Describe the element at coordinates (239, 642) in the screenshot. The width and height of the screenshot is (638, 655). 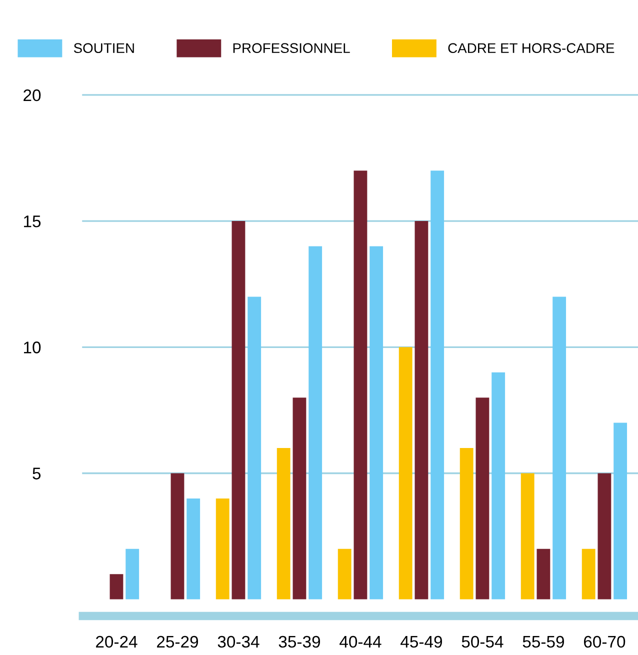
I see `x-tick-label: 30-34` at that location.